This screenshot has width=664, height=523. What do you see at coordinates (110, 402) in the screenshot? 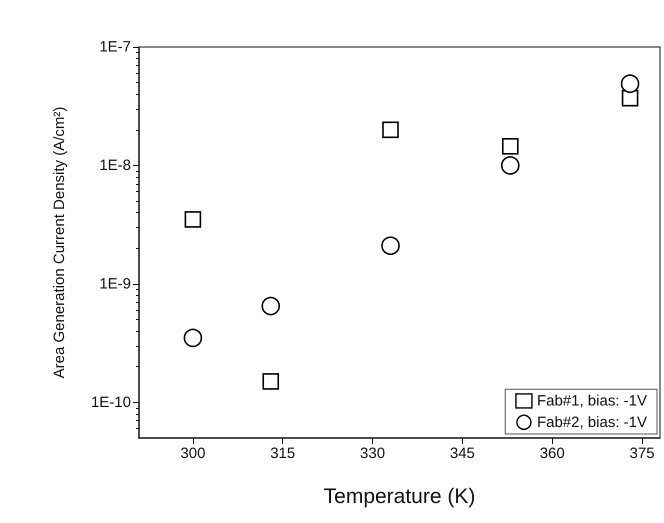
I see `y-tick-label: 1E-10` at bounding box center [110, 402].